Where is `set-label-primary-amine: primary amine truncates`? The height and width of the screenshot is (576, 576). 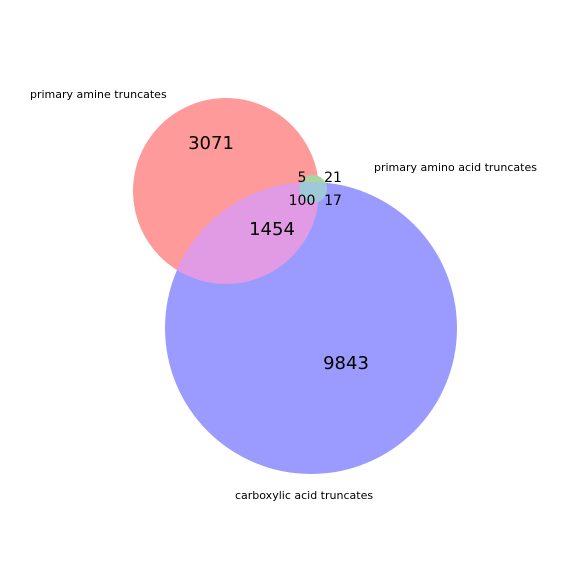
set-label-primary-amine: primary amine truncates is located at coordinates (98, 94).